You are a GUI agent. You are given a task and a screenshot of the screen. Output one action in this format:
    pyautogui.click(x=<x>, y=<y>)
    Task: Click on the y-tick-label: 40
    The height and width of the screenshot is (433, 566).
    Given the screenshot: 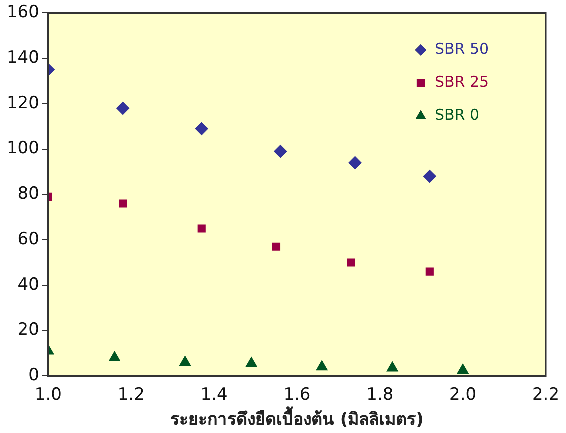 What is the action you would take?
    pyautogui.click(x=29, y=284)
    